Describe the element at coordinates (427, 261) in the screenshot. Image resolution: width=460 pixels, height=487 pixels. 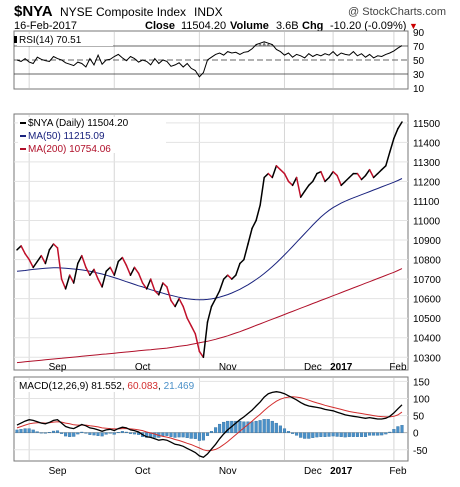
I see `price-tick-10800: 10800` at that location.